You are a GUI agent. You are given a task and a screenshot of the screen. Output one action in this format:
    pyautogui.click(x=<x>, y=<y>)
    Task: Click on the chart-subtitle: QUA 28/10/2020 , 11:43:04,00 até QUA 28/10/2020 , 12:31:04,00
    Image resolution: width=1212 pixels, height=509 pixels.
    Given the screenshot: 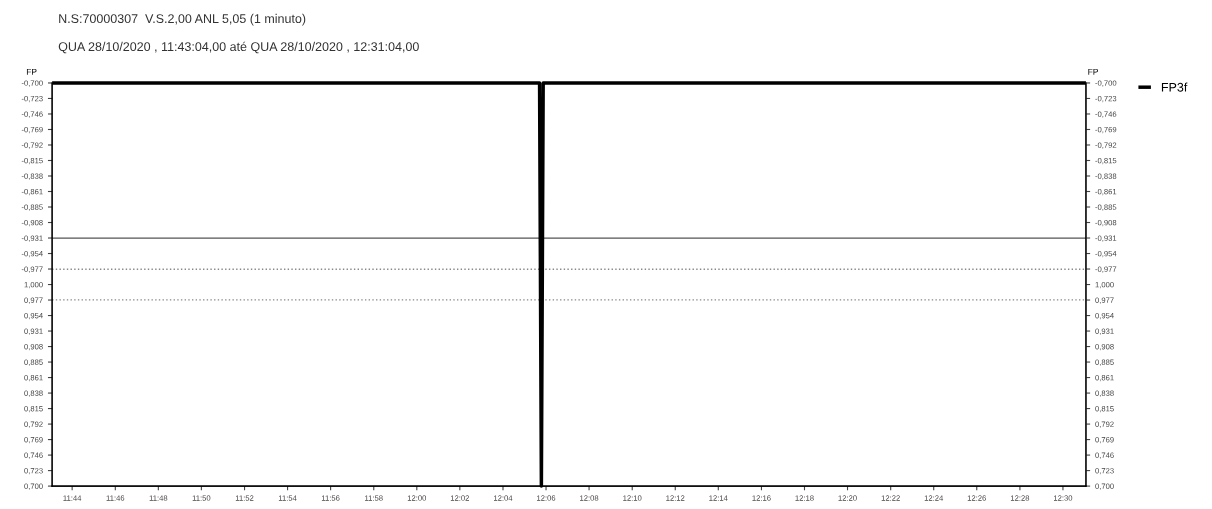 What is the action you would take?
    pyautogui.click(x=238, y=47)
    